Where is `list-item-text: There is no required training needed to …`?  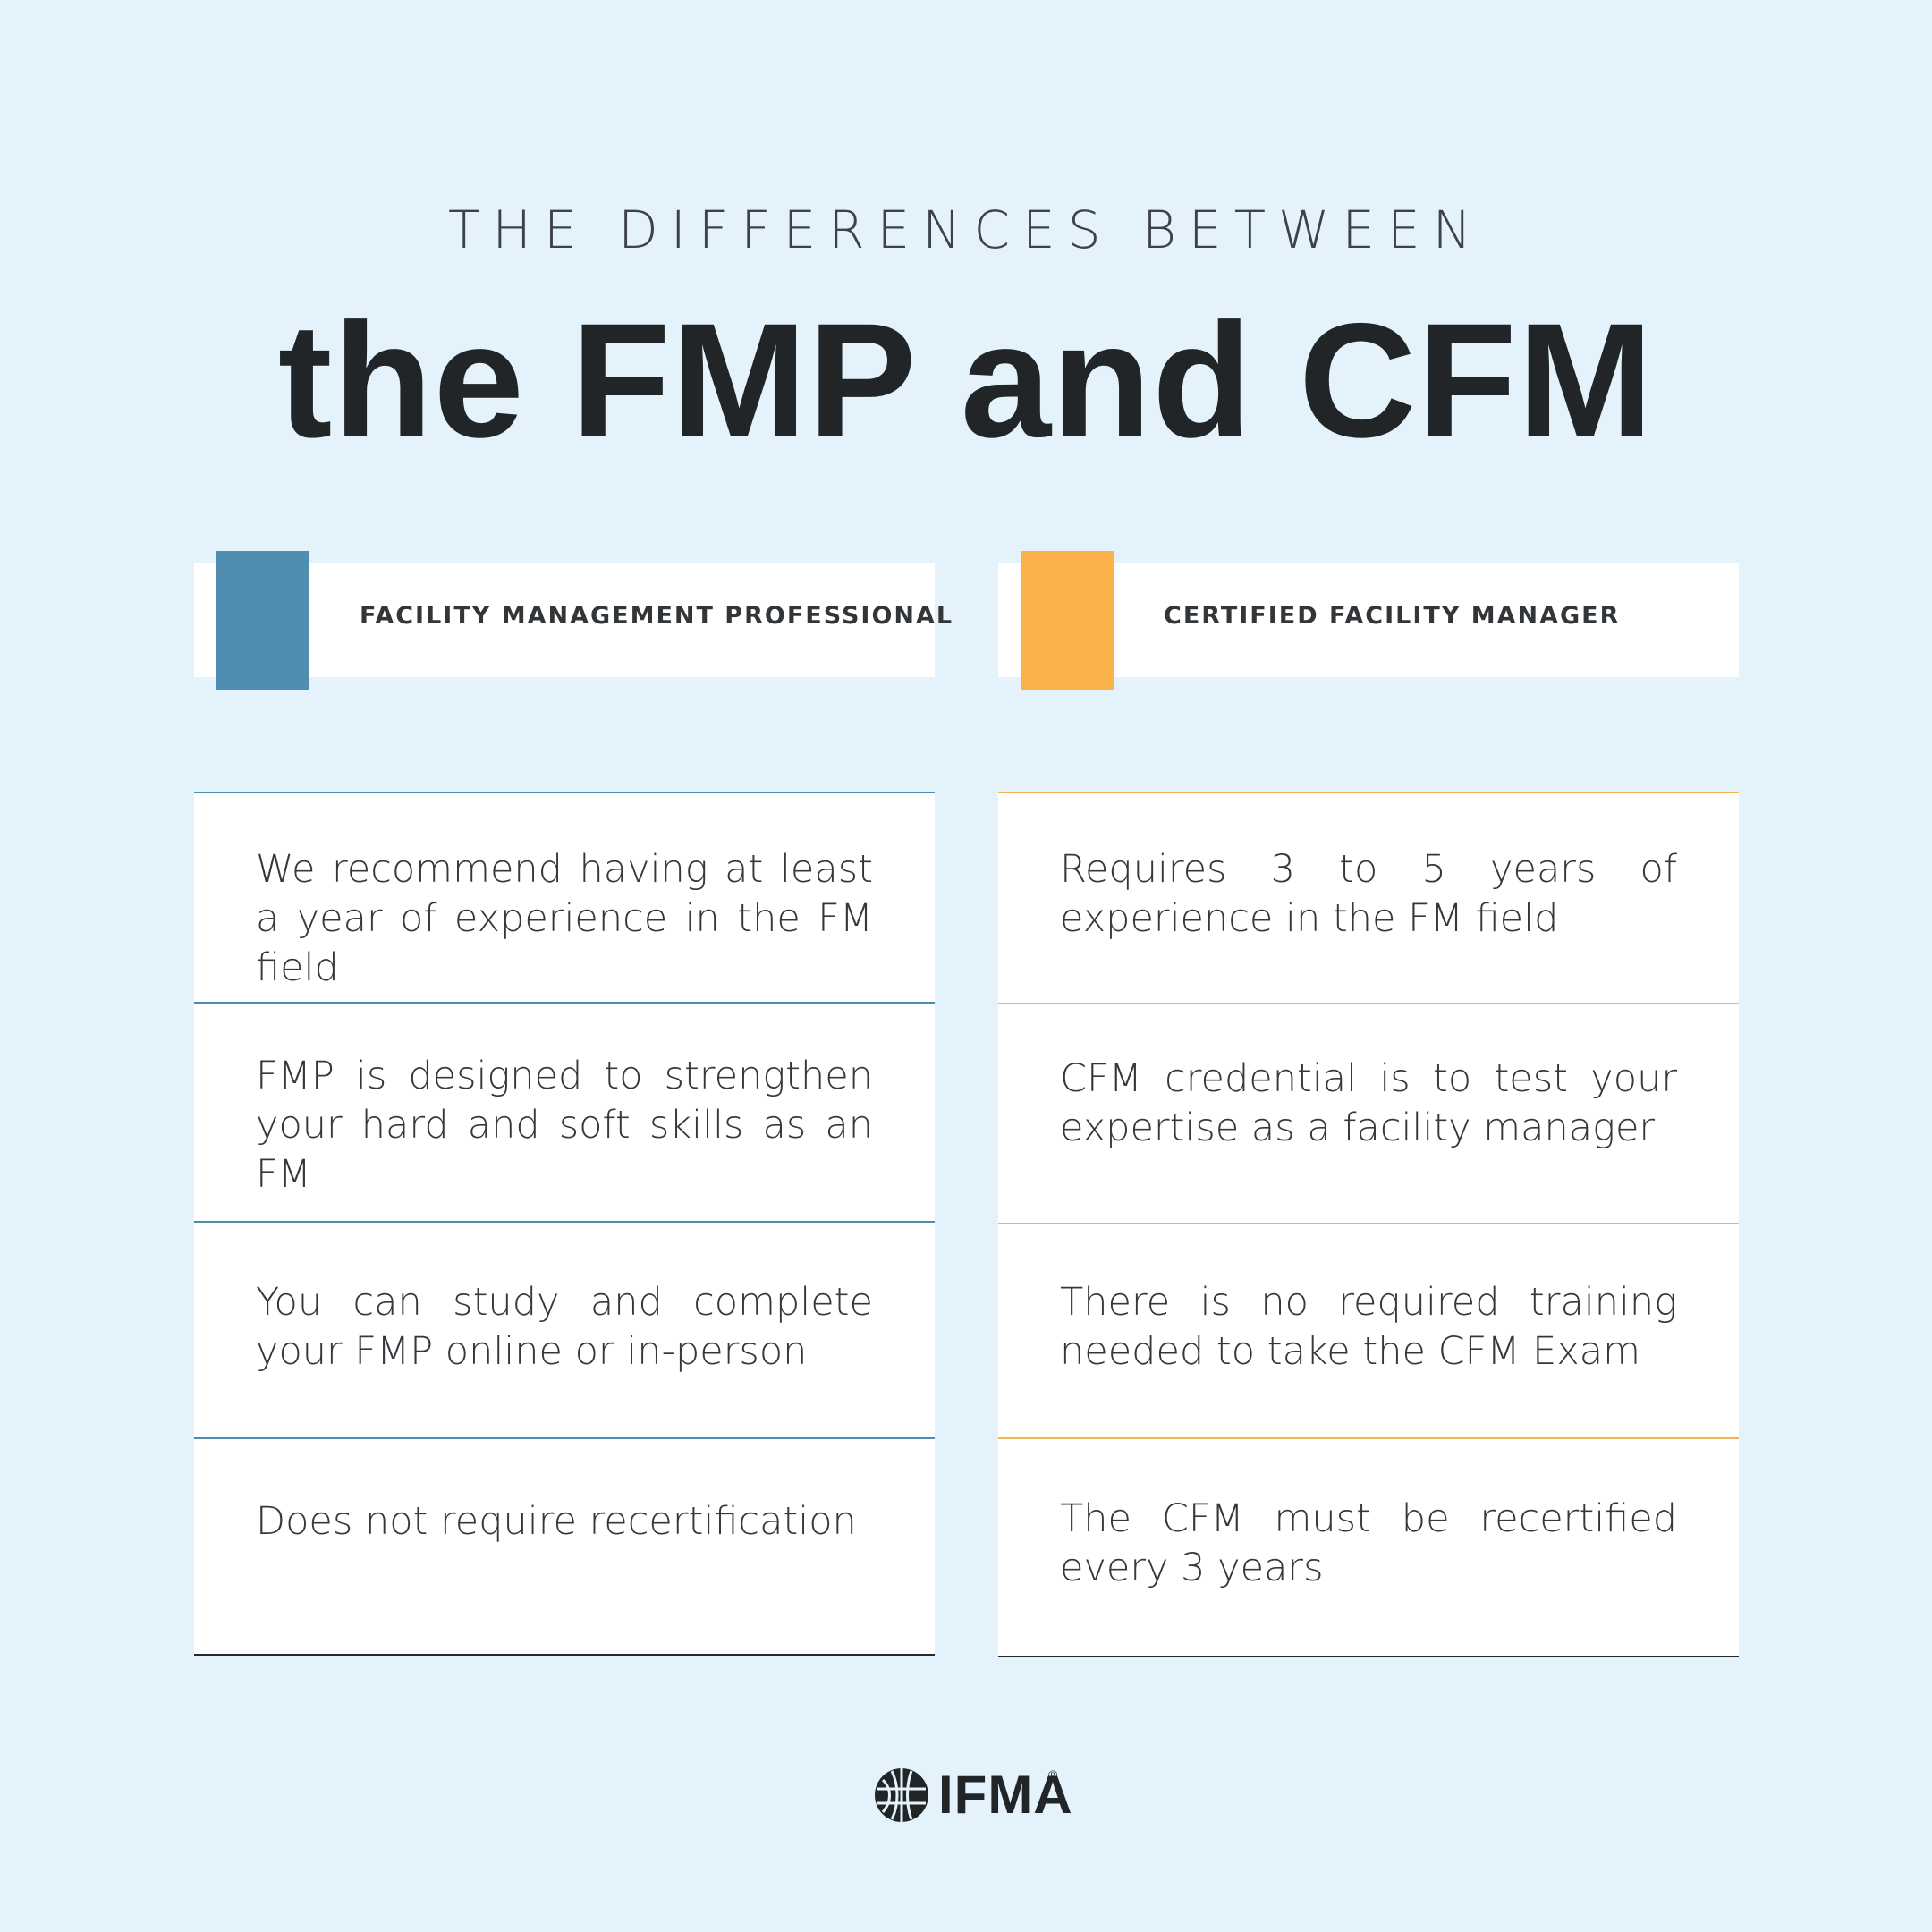
list-item-text: There is no required training needed to … is located at coordinates (1368, 1327).